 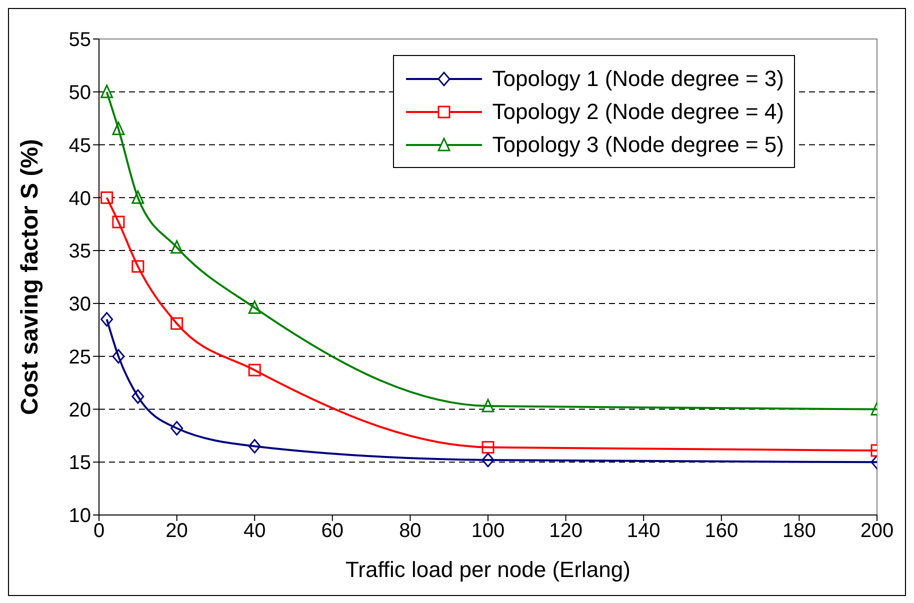 What do you see at coordinates (99, 531) in the screenshot?
I see `x-tick-label: 0` at bounding box center [99, 531].